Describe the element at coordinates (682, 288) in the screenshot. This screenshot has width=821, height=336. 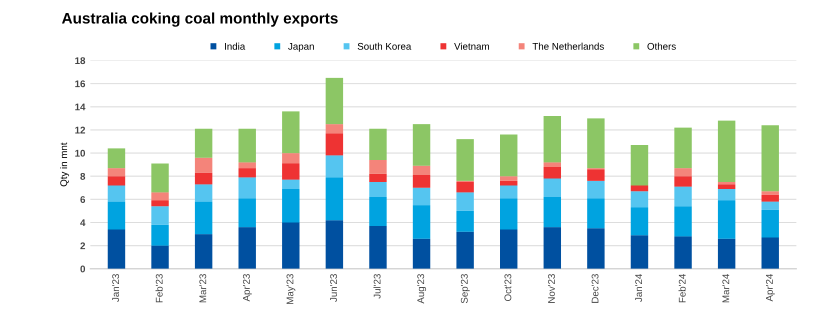
I see `x-tick-label: Feb'24` at that location.